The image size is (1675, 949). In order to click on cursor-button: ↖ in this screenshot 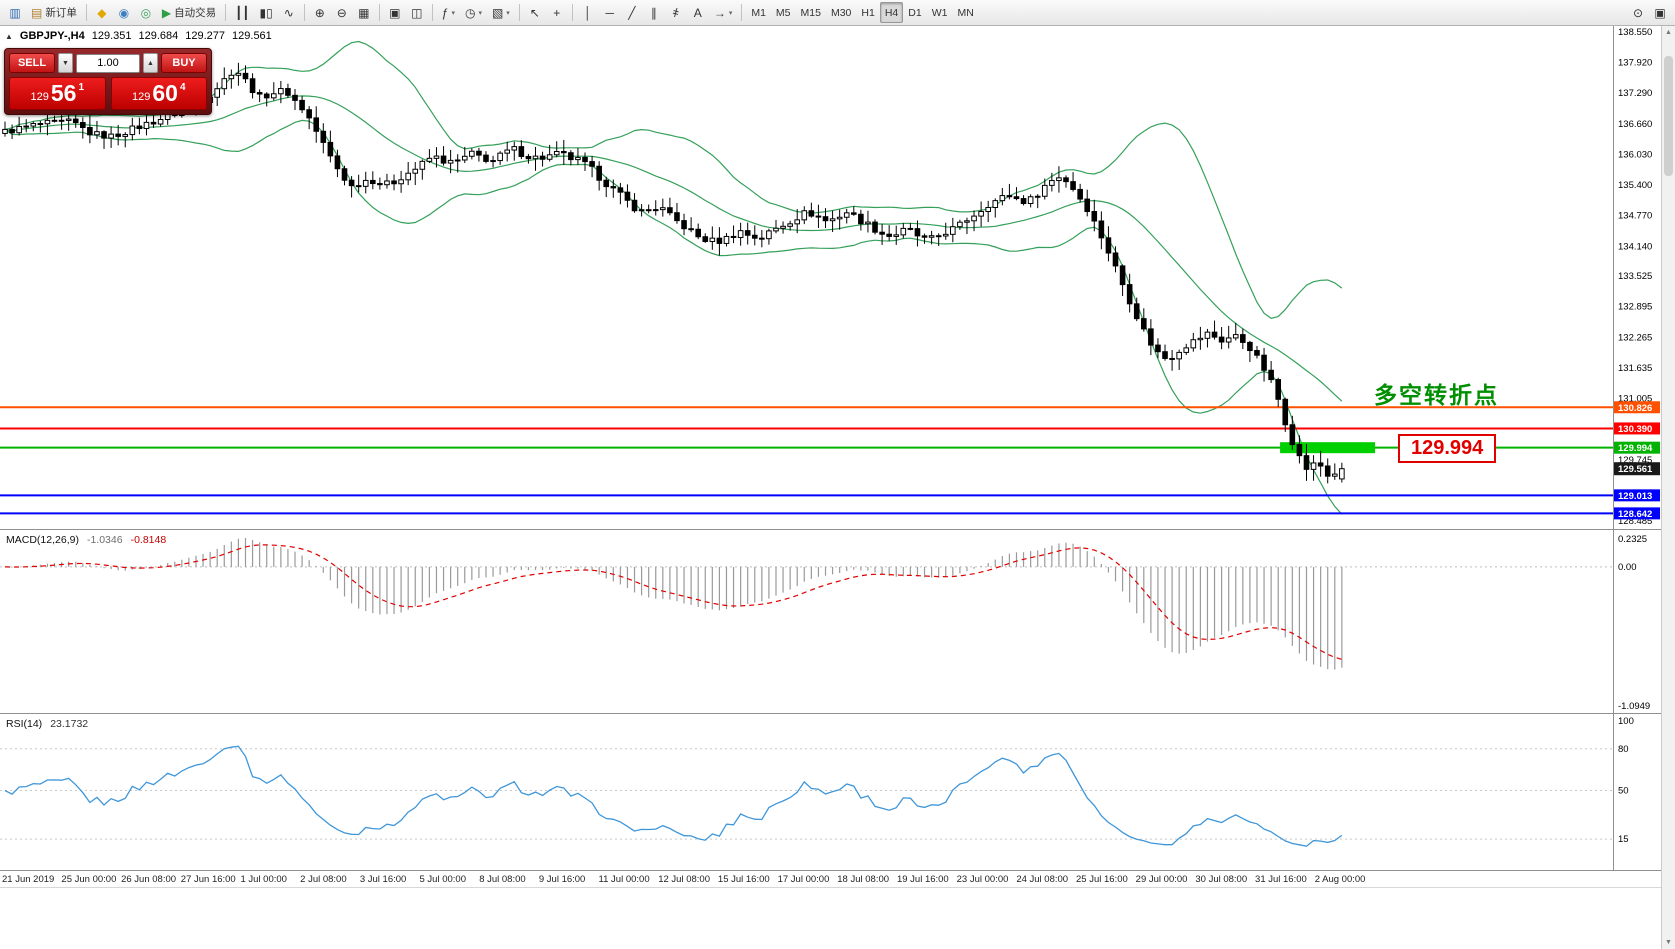, I will do `click(535, 12)`.